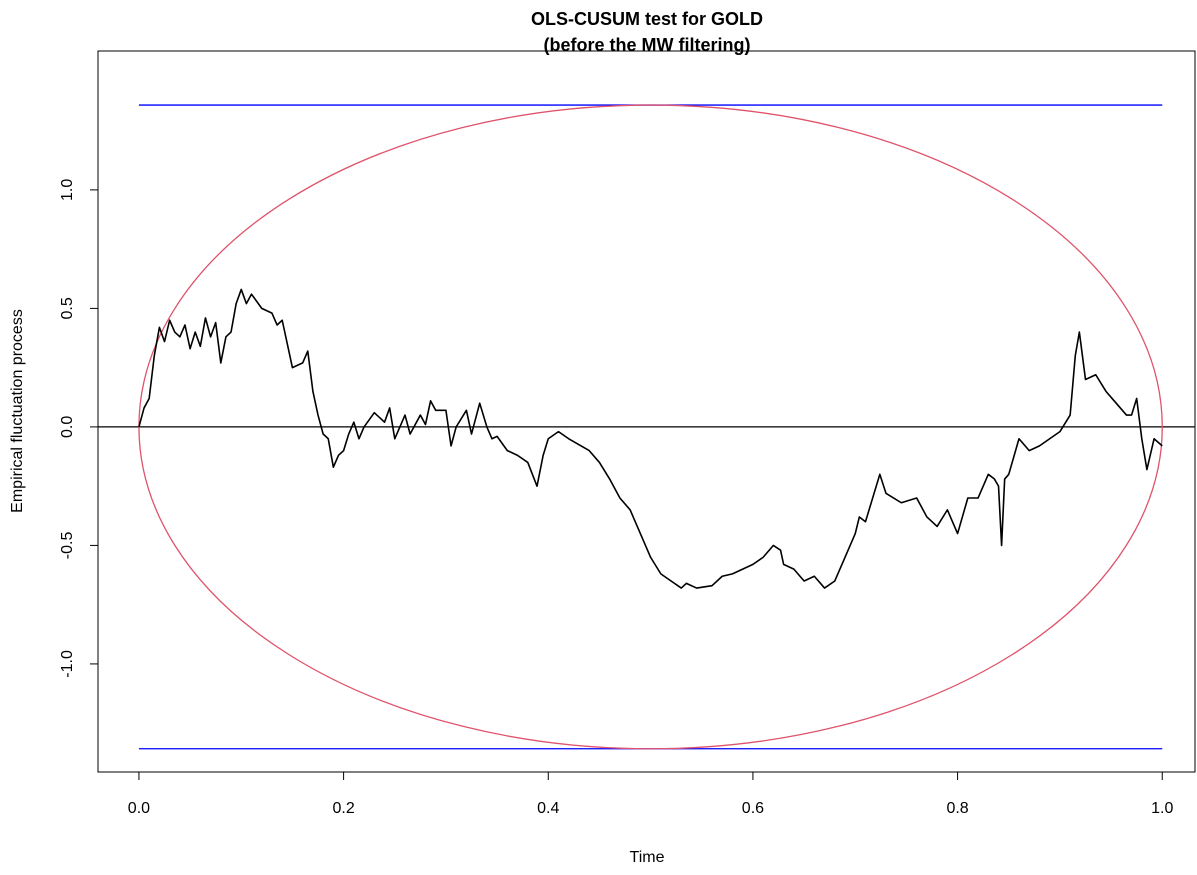 The width and height of the screenshot is (1197, 875). Describe the element at coordinates (67, 190) in the screenshot. I see `y-tick-label: 1.0` at that location.